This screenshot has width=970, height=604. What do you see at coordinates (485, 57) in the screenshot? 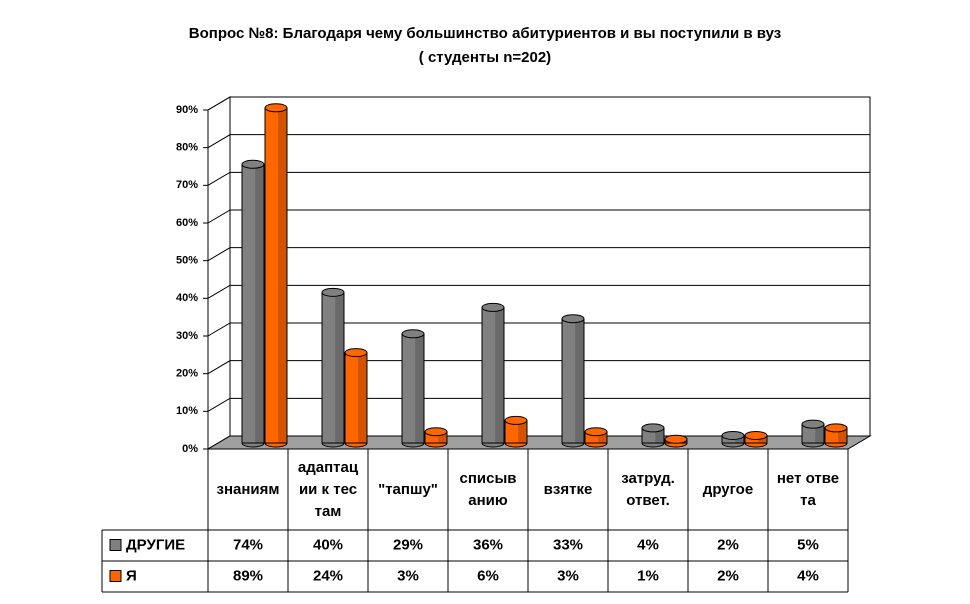
I see `chart-subtitle: ( студенты n=202)` at bounding box center [485, 57].